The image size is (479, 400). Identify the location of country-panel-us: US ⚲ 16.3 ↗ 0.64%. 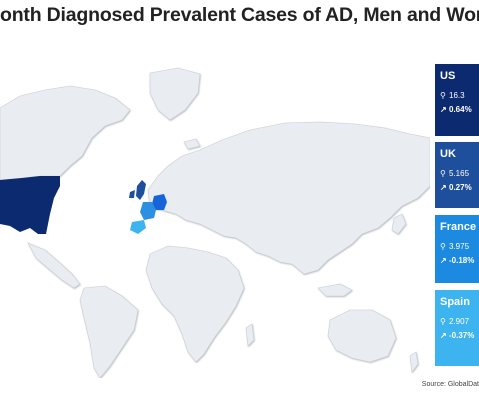
(457, 100).